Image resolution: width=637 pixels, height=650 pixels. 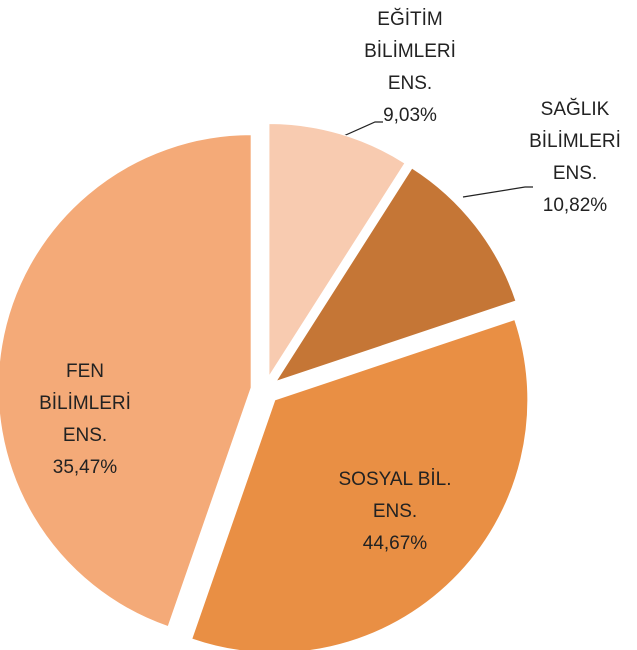 What do you see at coordinates (85, 467) in the screenshot?
I see `value-label: 35,47%` at bounding box center [85, 467].